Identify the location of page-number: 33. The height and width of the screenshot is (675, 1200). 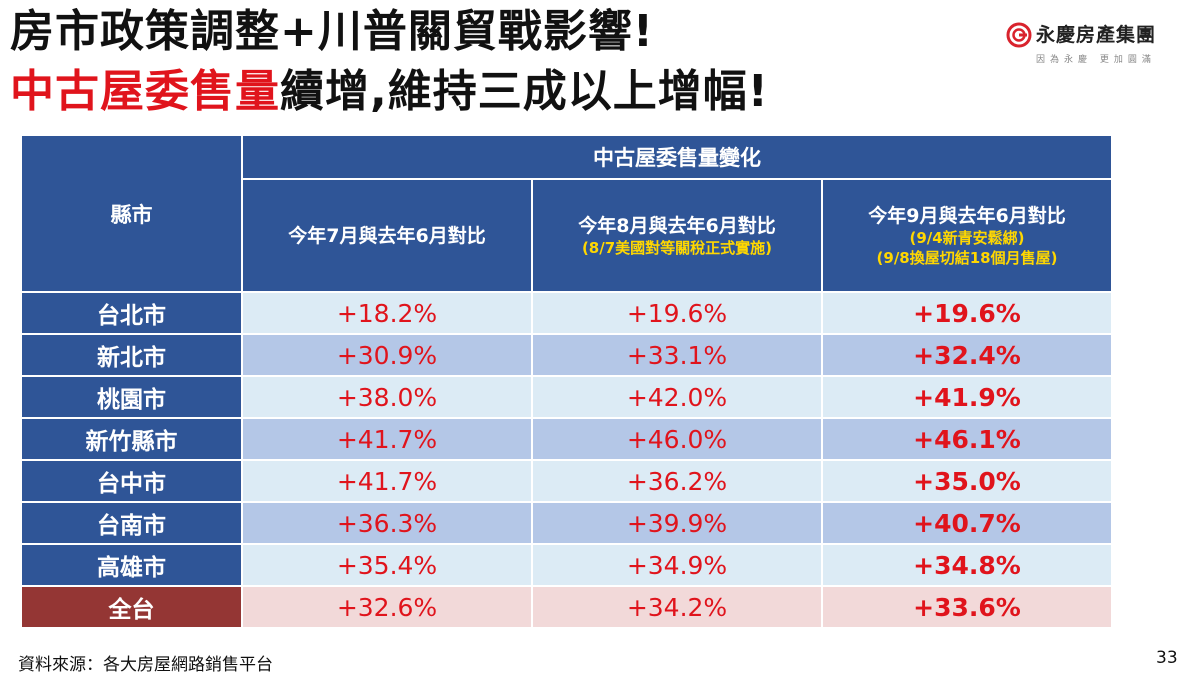
(1167, 658).